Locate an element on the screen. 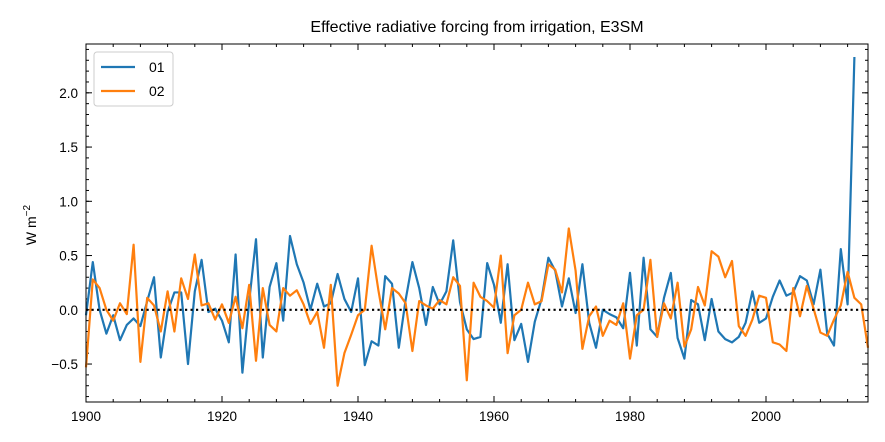  y-tick-label: 0.0 is located at coordinates (68, 310).